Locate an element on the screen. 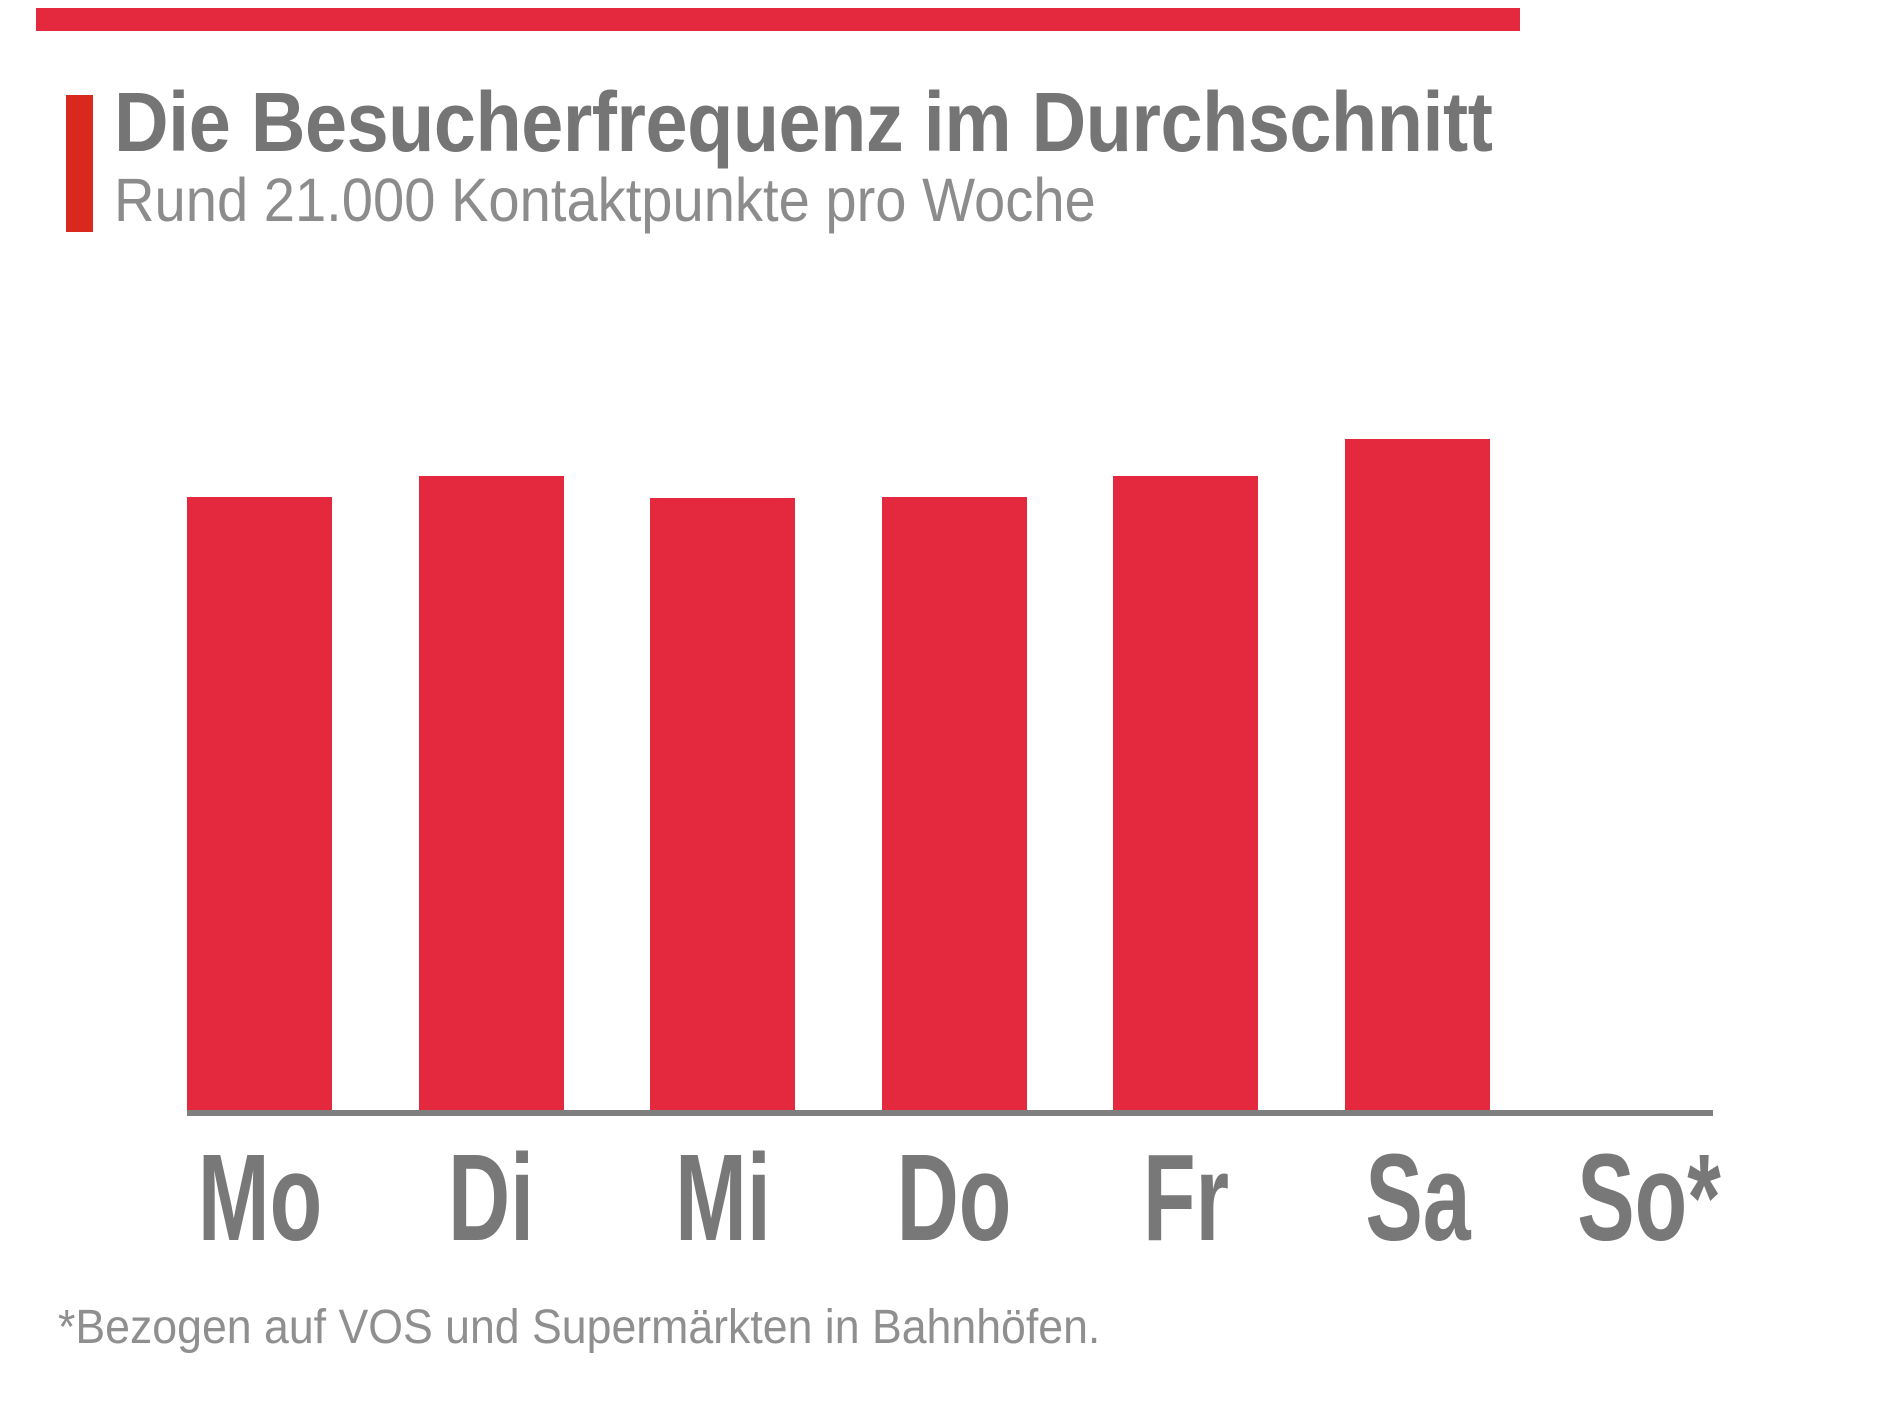 The image size is (1890, 1417). x-axis-label-so: So* is located at coordinates (1649, 1198).